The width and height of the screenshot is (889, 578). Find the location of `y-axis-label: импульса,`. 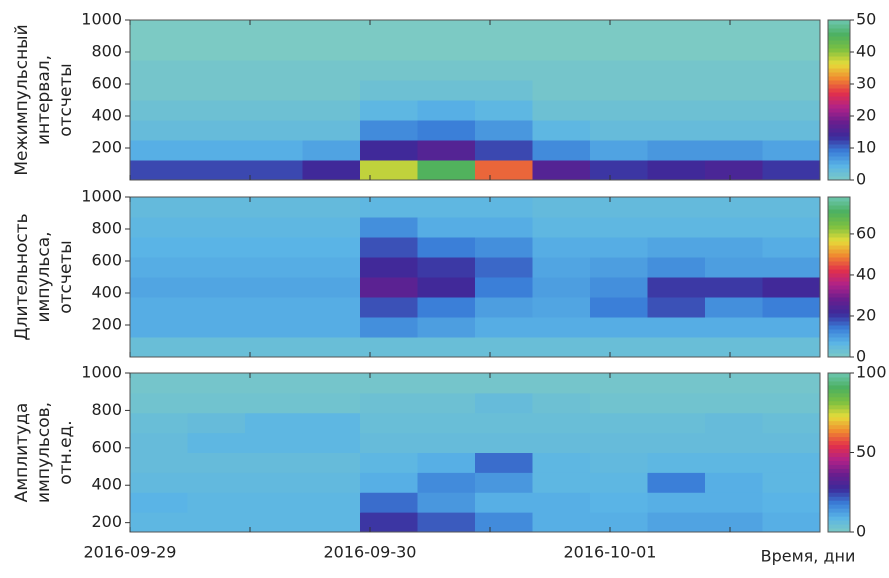

y-axis-label: импульса, is located at coordinates (44, 276).